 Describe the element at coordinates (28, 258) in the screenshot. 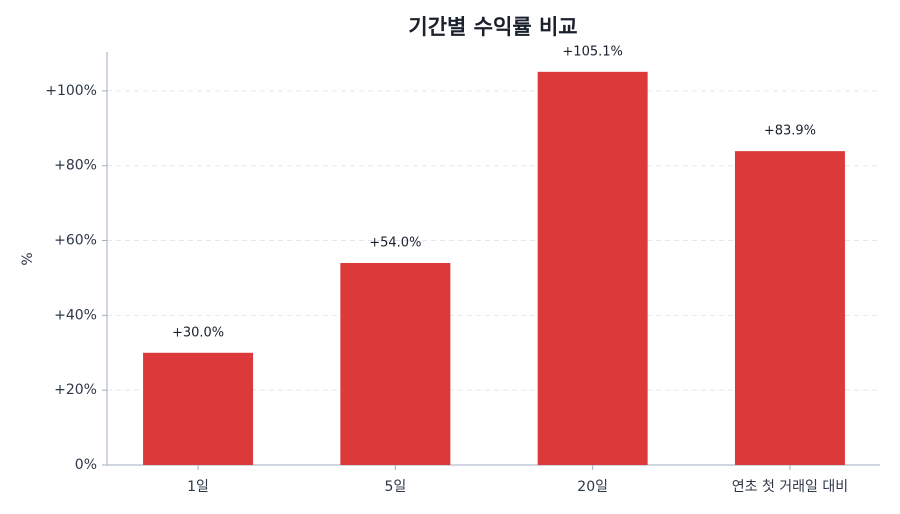

I see `y-axis-label: %` at that location.